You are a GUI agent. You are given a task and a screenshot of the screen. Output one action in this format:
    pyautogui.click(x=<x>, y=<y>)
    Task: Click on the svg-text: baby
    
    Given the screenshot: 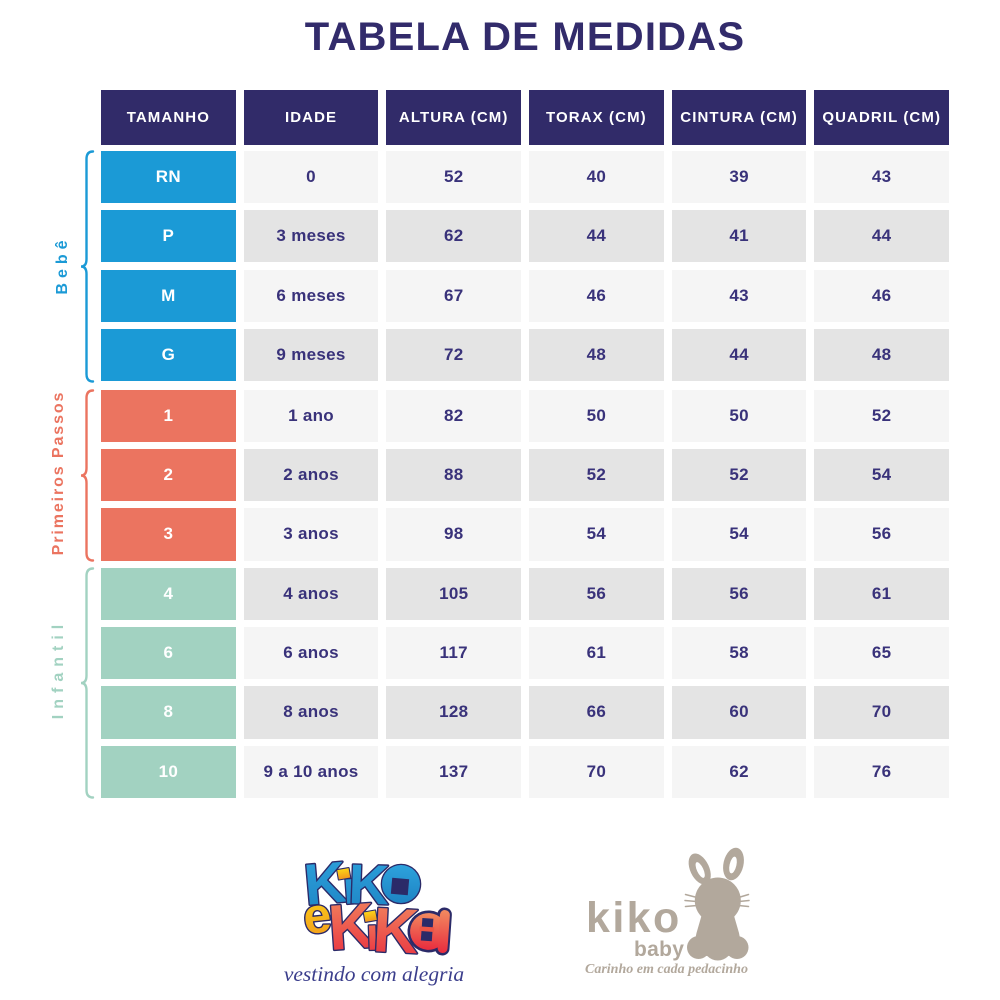 What is the action you would take?
    pyautogui.click(x=659, y=949)
    